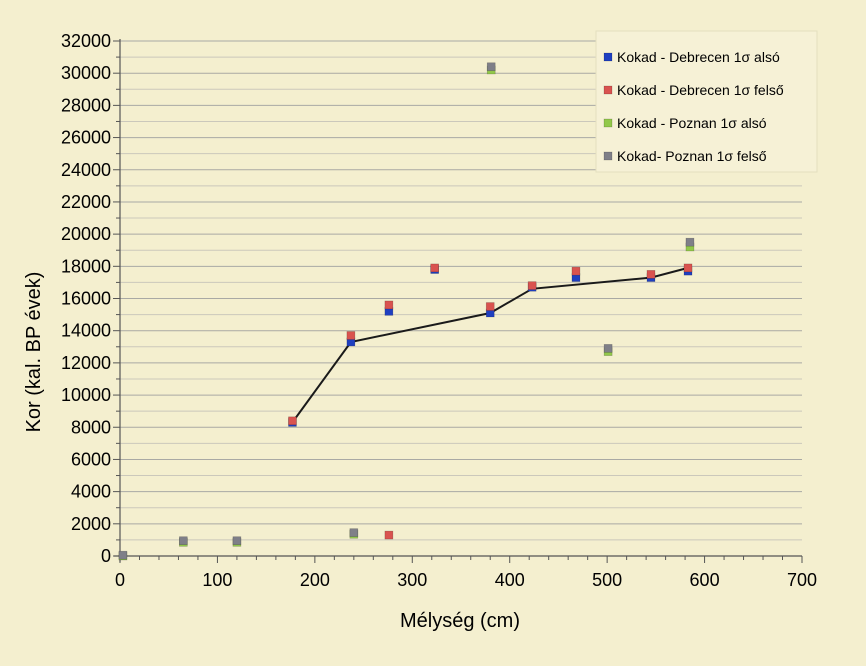 This screenshot has height=666, width=866. Describe the element at coordinates (86, 138) in the screenshot. I see `y-tick-label: 26000` at that location.